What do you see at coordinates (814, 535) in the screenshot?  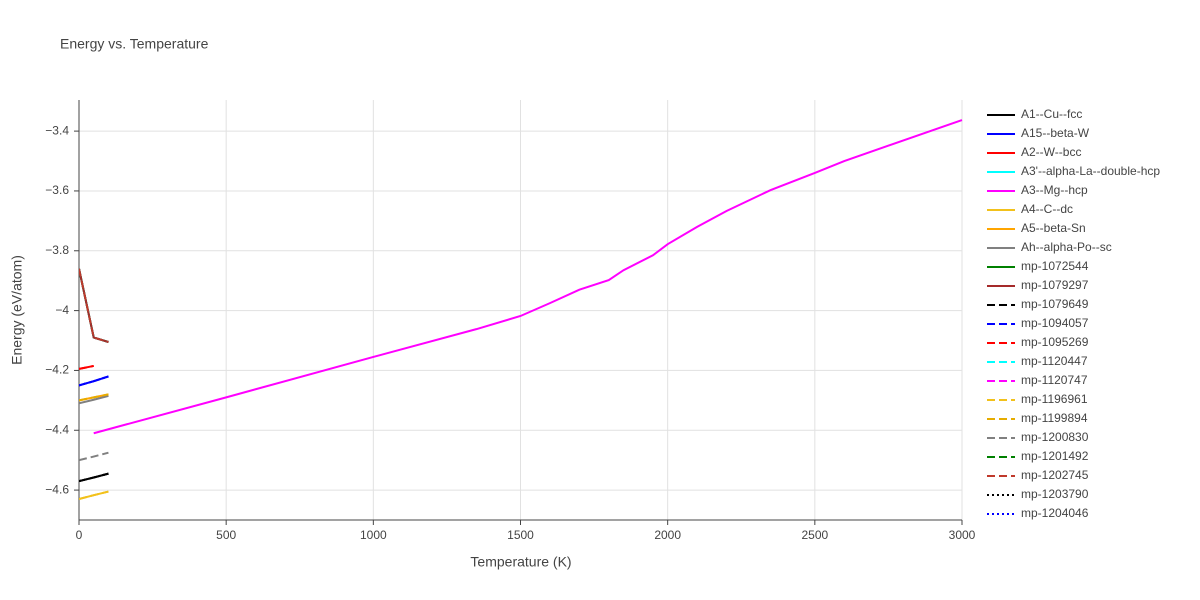 I see `x-tick-label: 2500` at bounding box center [814, 535].